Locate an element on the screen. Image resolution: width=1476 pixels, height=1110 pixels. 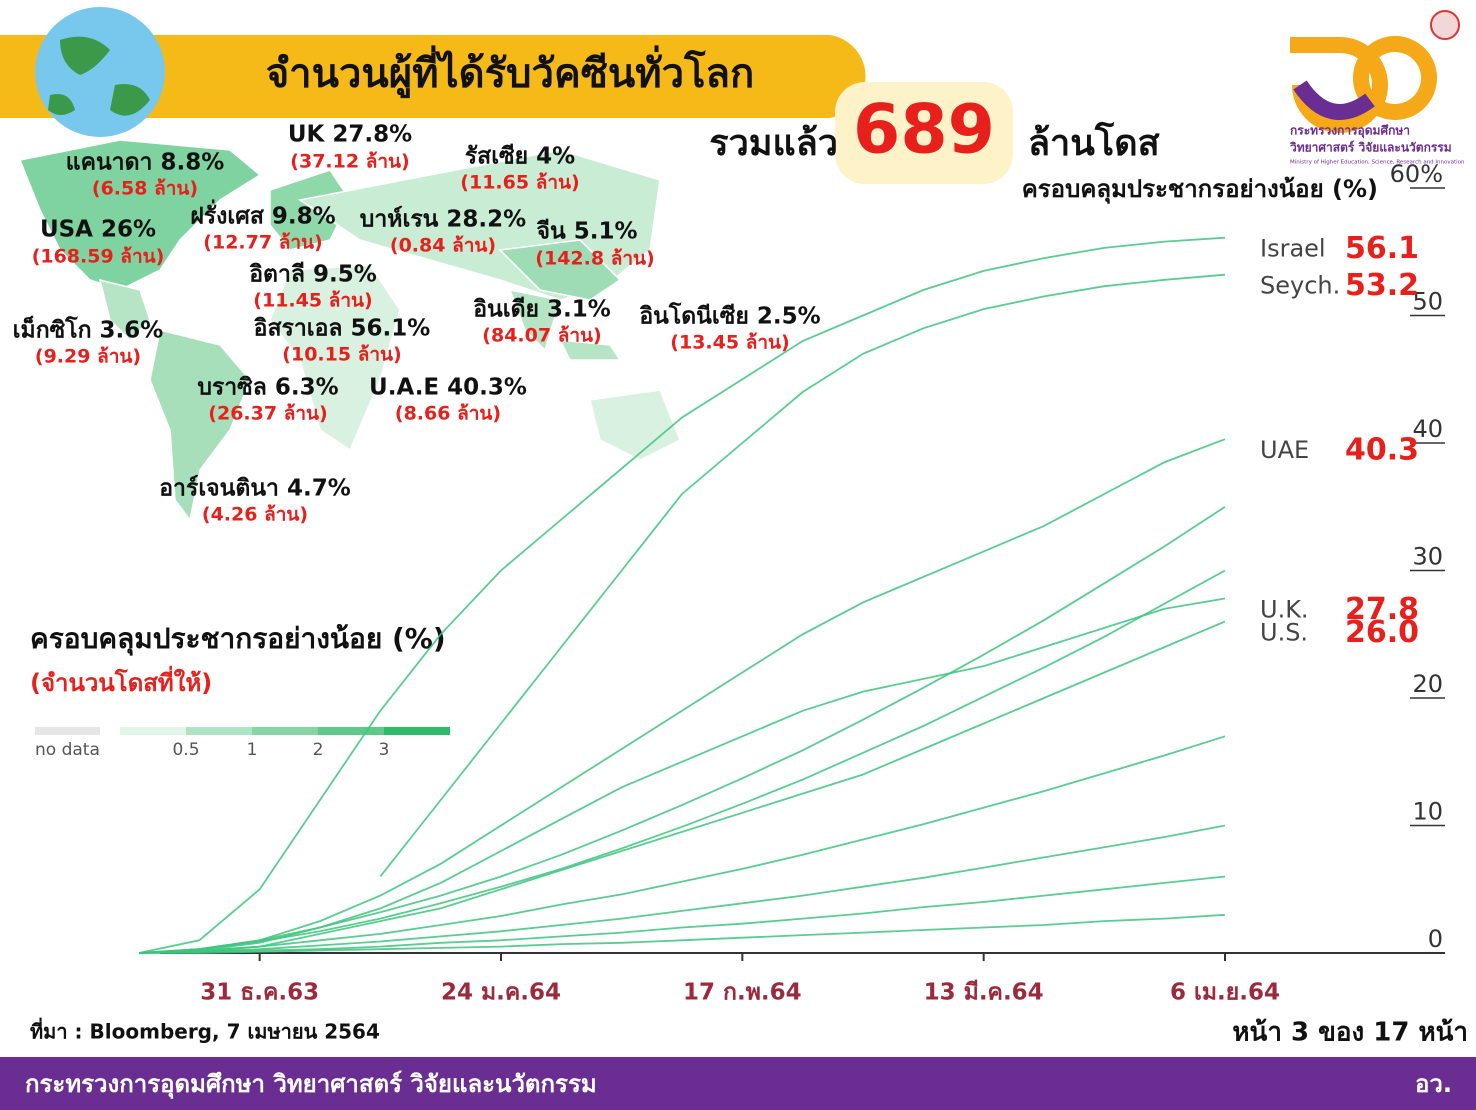
map-country-label: U.A.E 40.3% is located at coordinates (448, 388).